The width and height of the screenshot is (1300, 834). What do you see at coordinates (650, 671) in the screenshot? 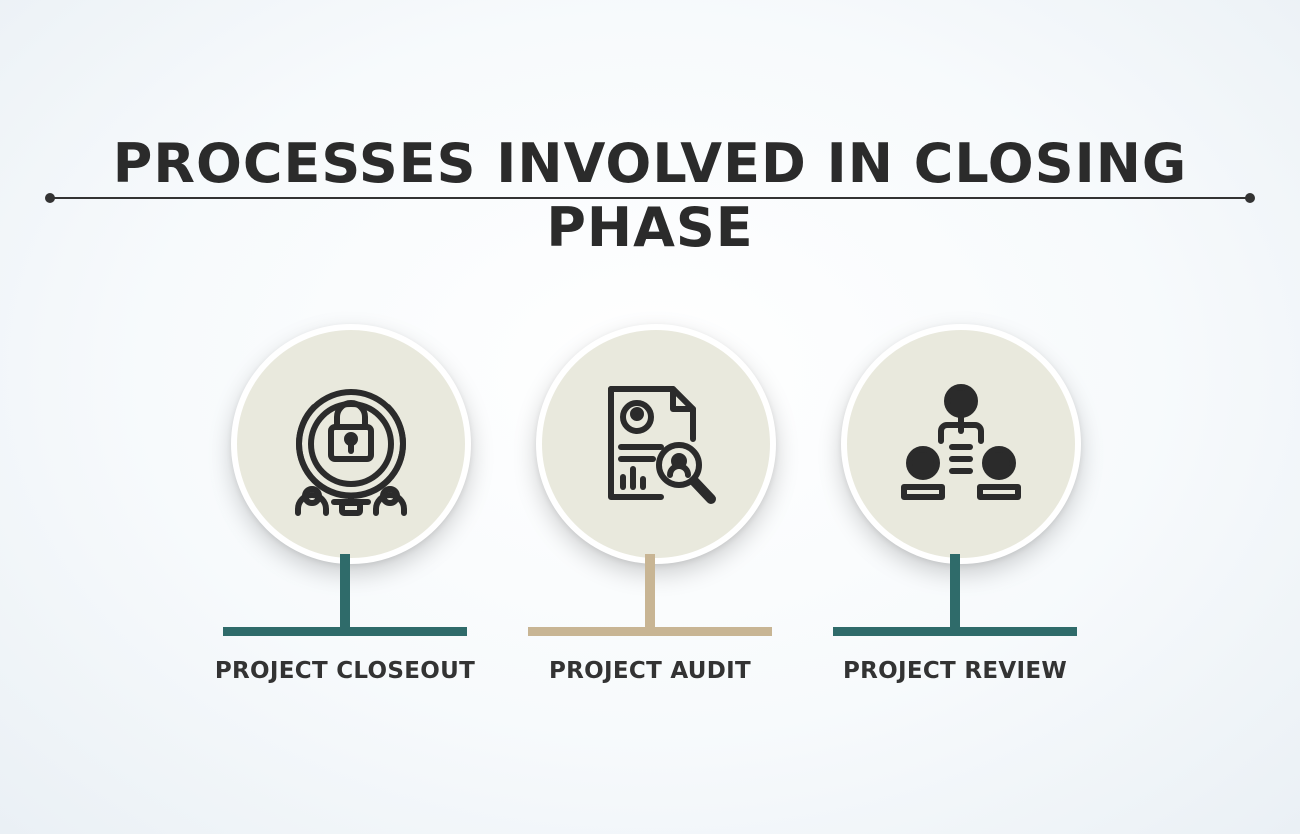
I see `process-label: PROJECT AUDIT` at bounding box center [650, 671].